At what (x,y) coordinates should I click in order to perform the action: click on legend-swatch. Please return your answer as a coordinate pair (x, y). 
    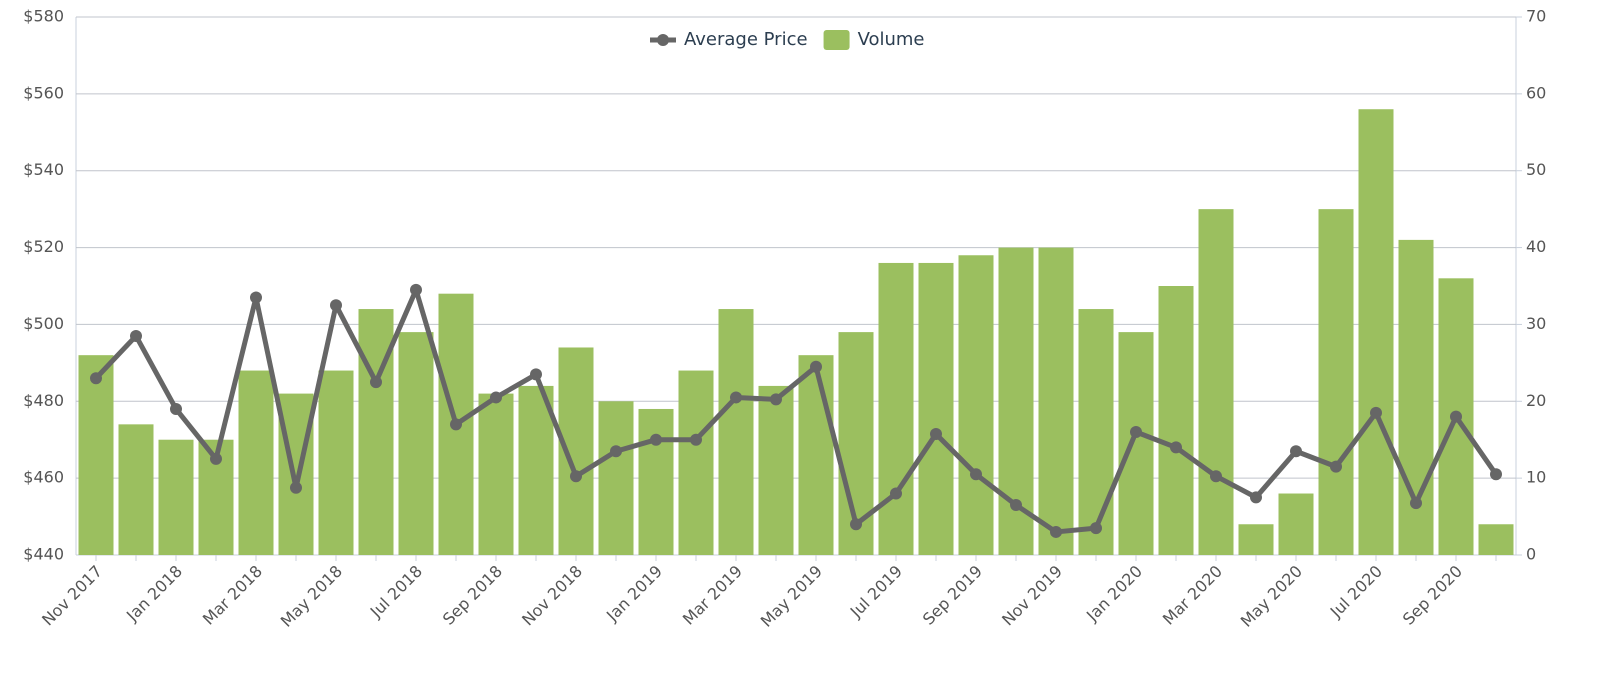
    Looking at the image, I should click on (836, 40).